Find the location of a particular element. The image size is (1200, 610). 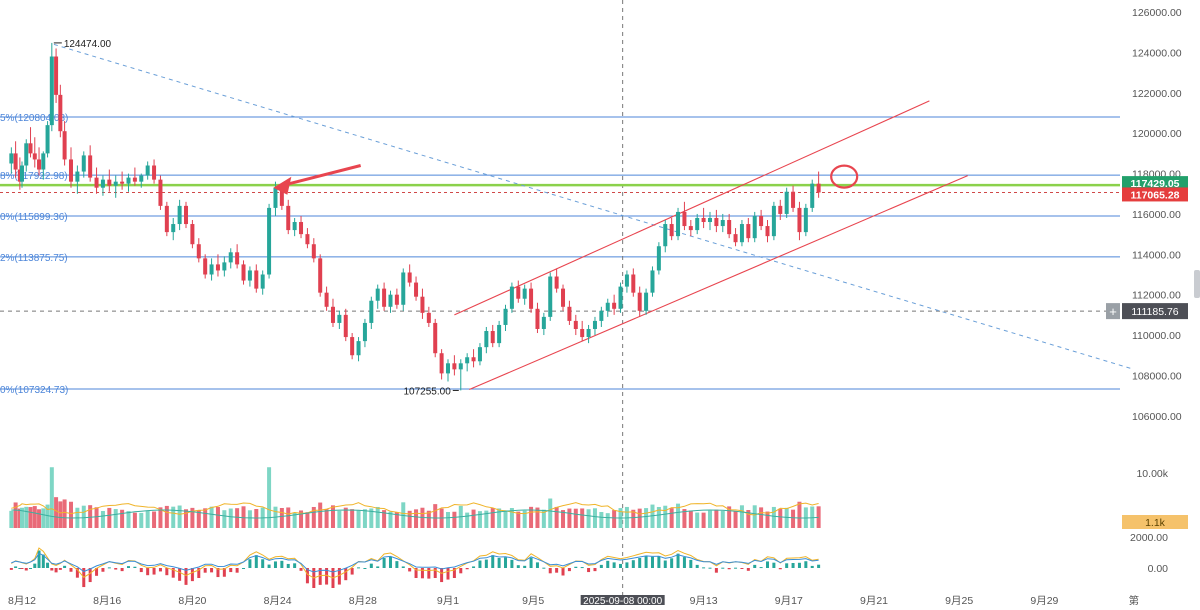

crosshair-price-tag is located at coordinates (1155, 311).